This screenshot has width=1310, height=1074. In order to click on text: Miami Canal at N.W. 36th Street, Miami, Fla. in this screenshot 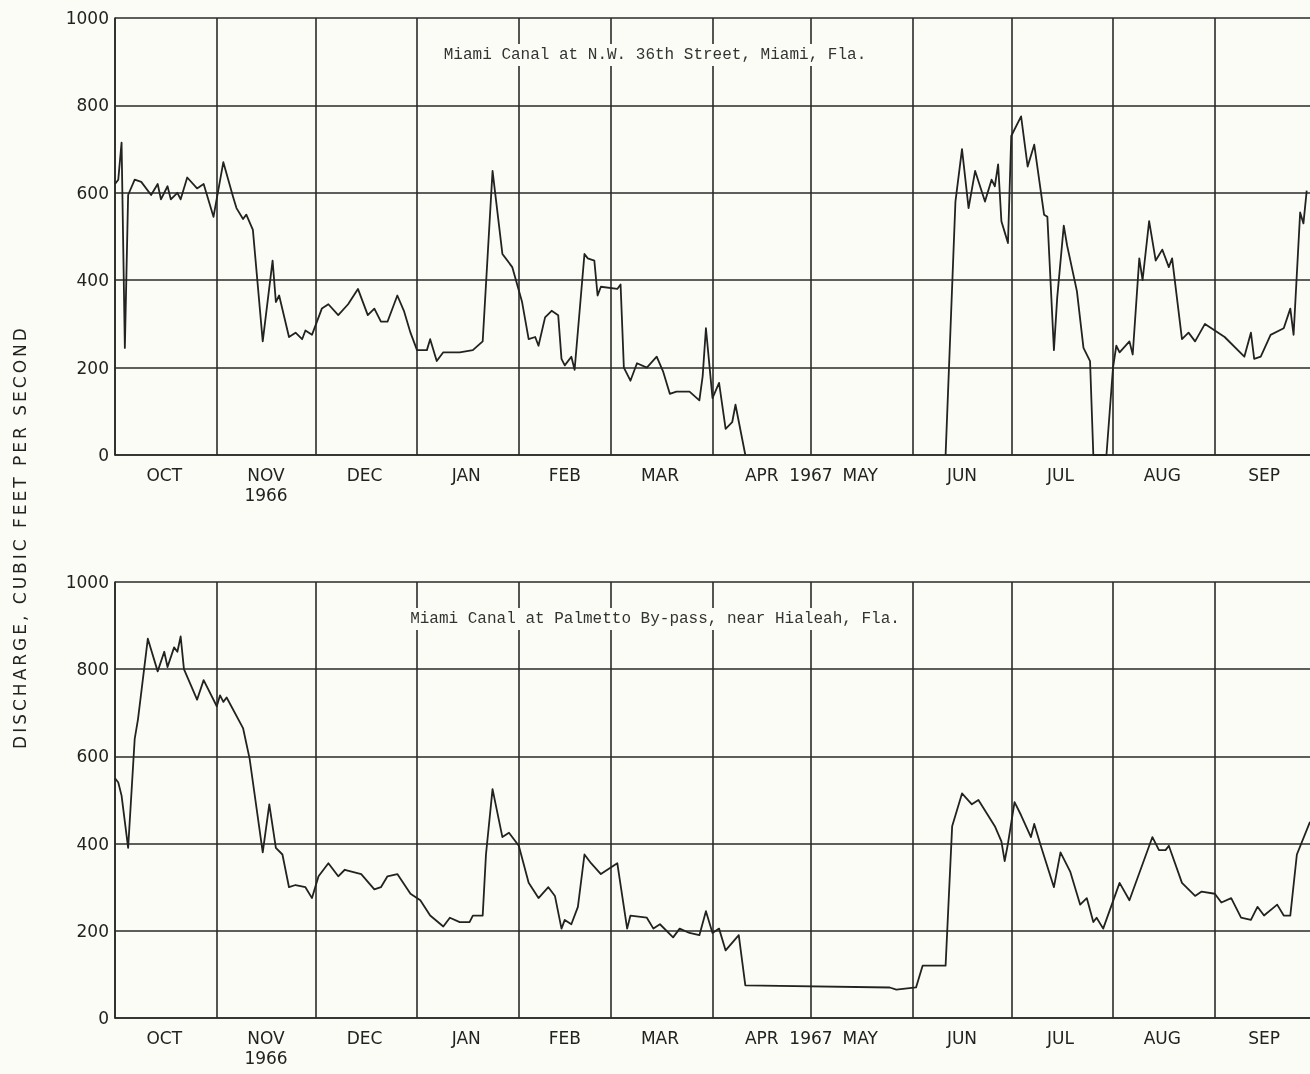, I will do `click(655, 55)`.